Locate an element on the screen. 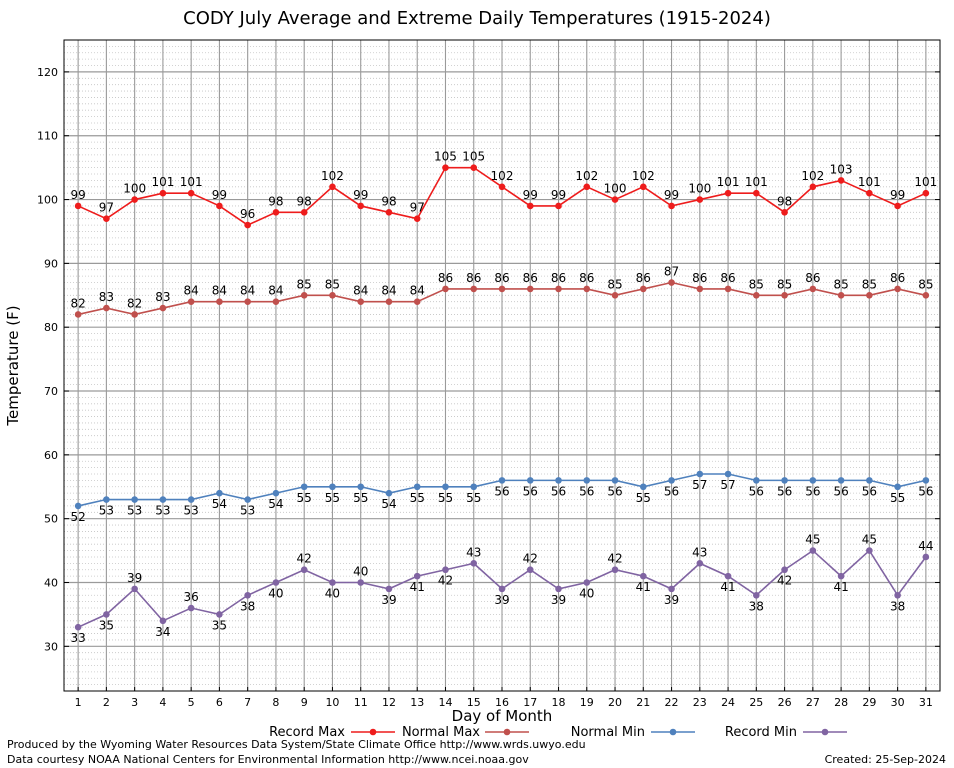 This screenshot has width=954, height=768. x-tick-label: 12 is located at coordinates (389, 702).